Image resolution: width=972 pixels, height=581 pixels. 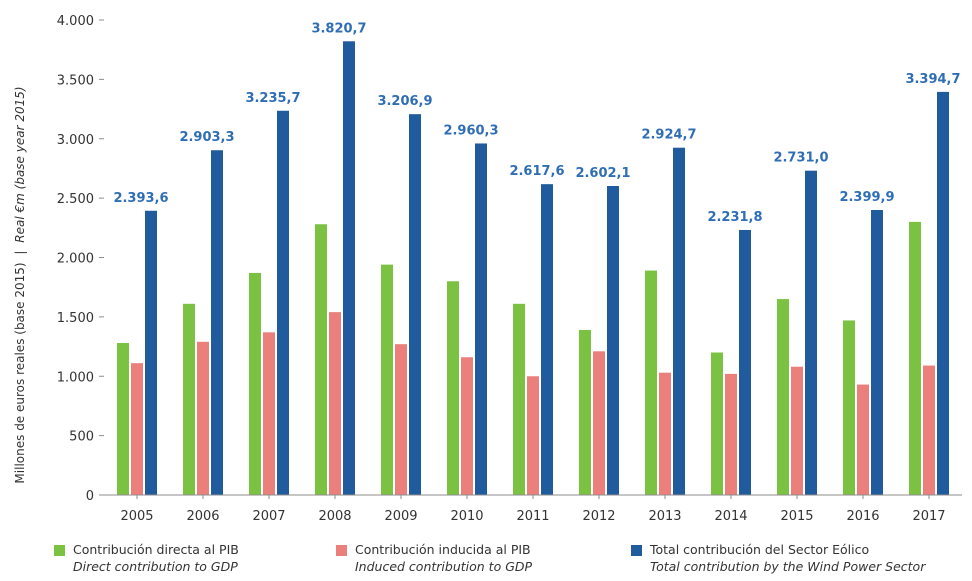 I want to click on y-tick-label: 3.000, so click(x=75, y=140).